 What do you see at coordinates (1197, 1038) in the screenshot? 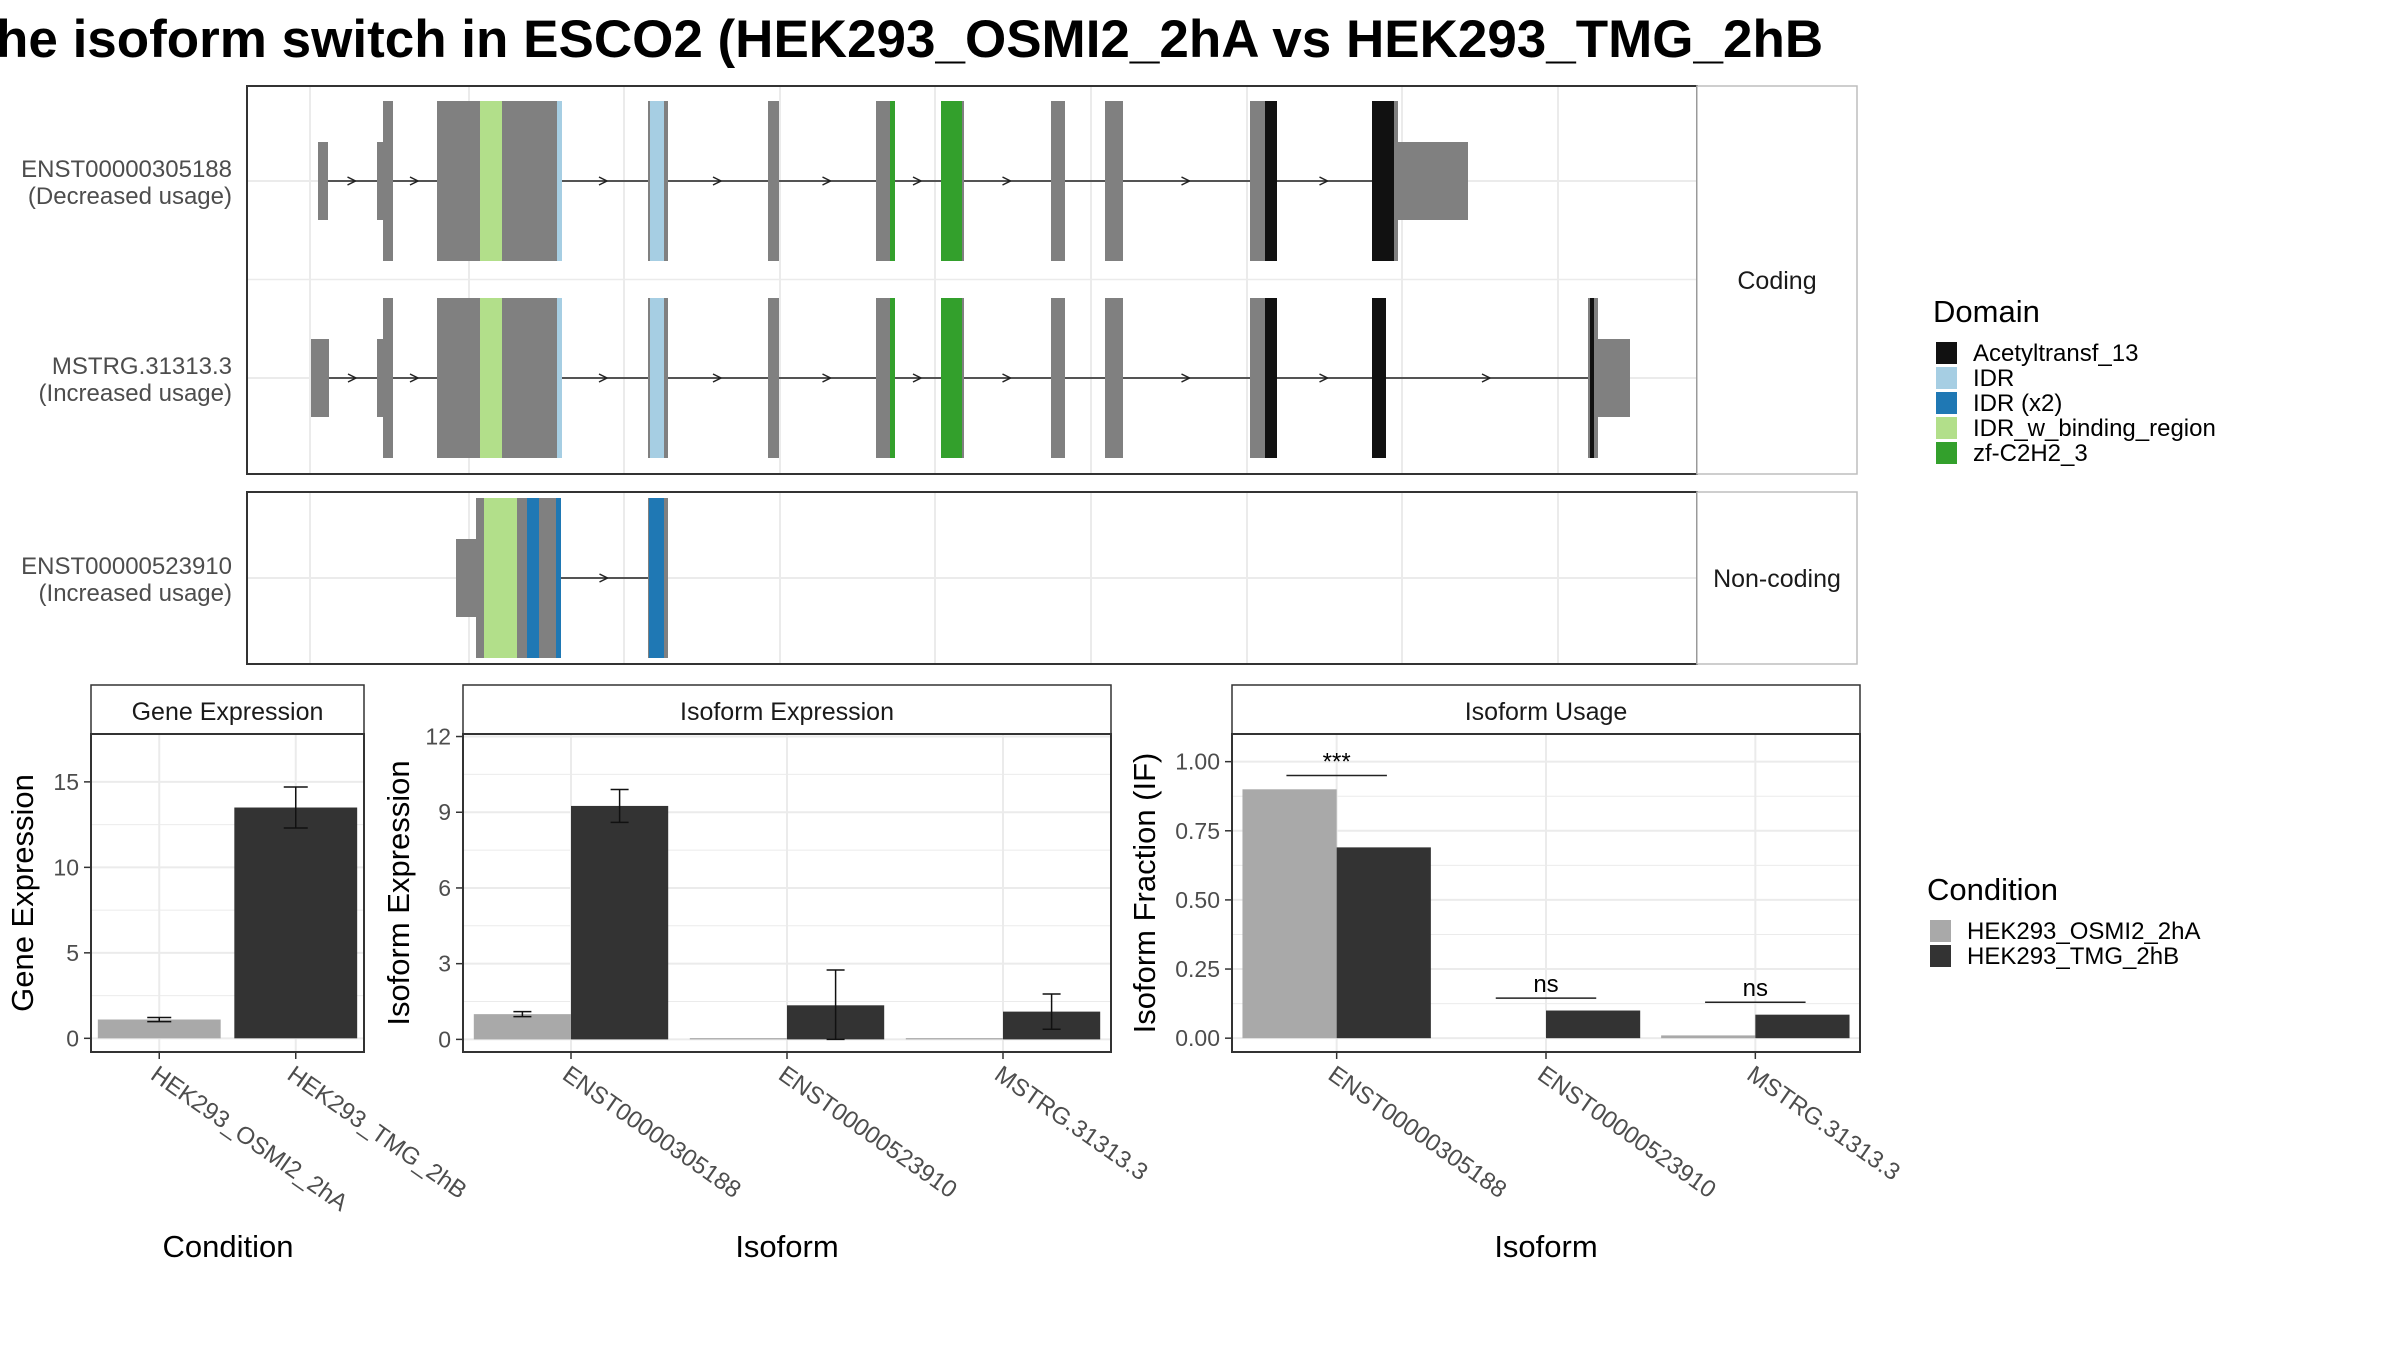
I see `y-tick-label: 0.00` at bounding box center [1197, 1038].